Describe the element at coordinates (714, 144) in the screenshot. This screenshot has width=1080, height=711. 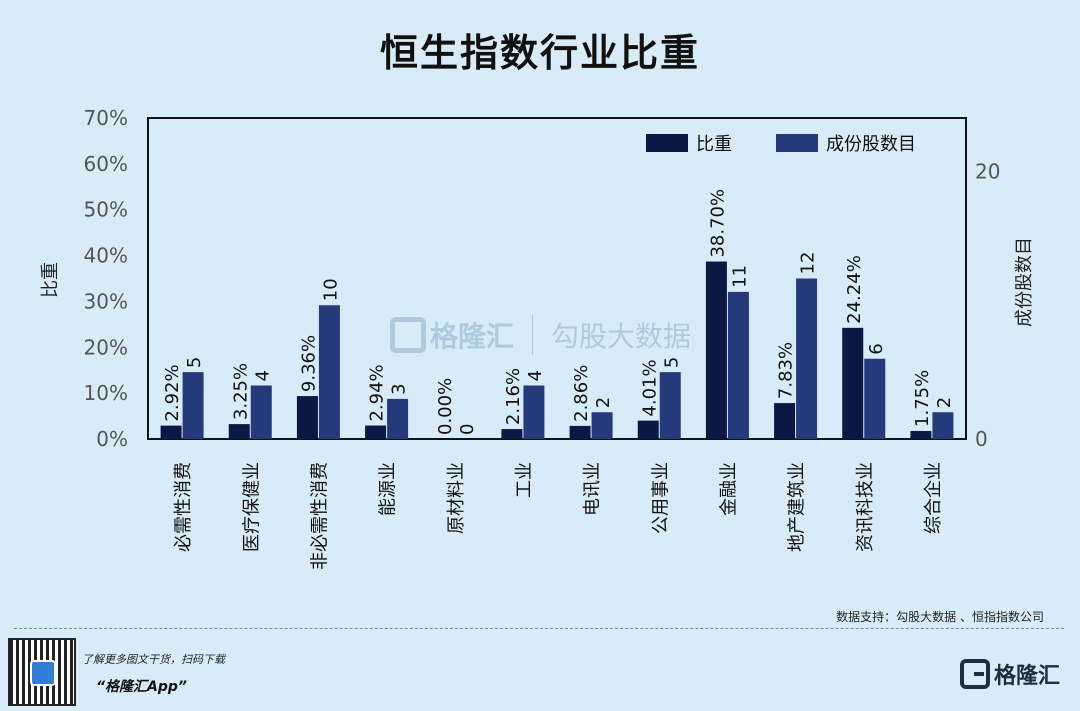
I see `legend-label-weight: 比重` at that location.